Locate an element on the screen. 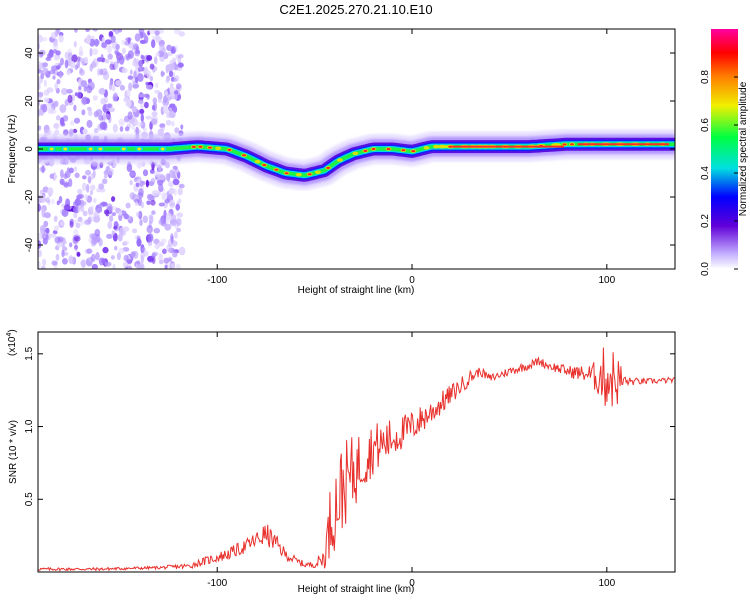 The image size is (750, 600). spectrogram-y-tick-label: -40 is located at coordinates (29, 244).